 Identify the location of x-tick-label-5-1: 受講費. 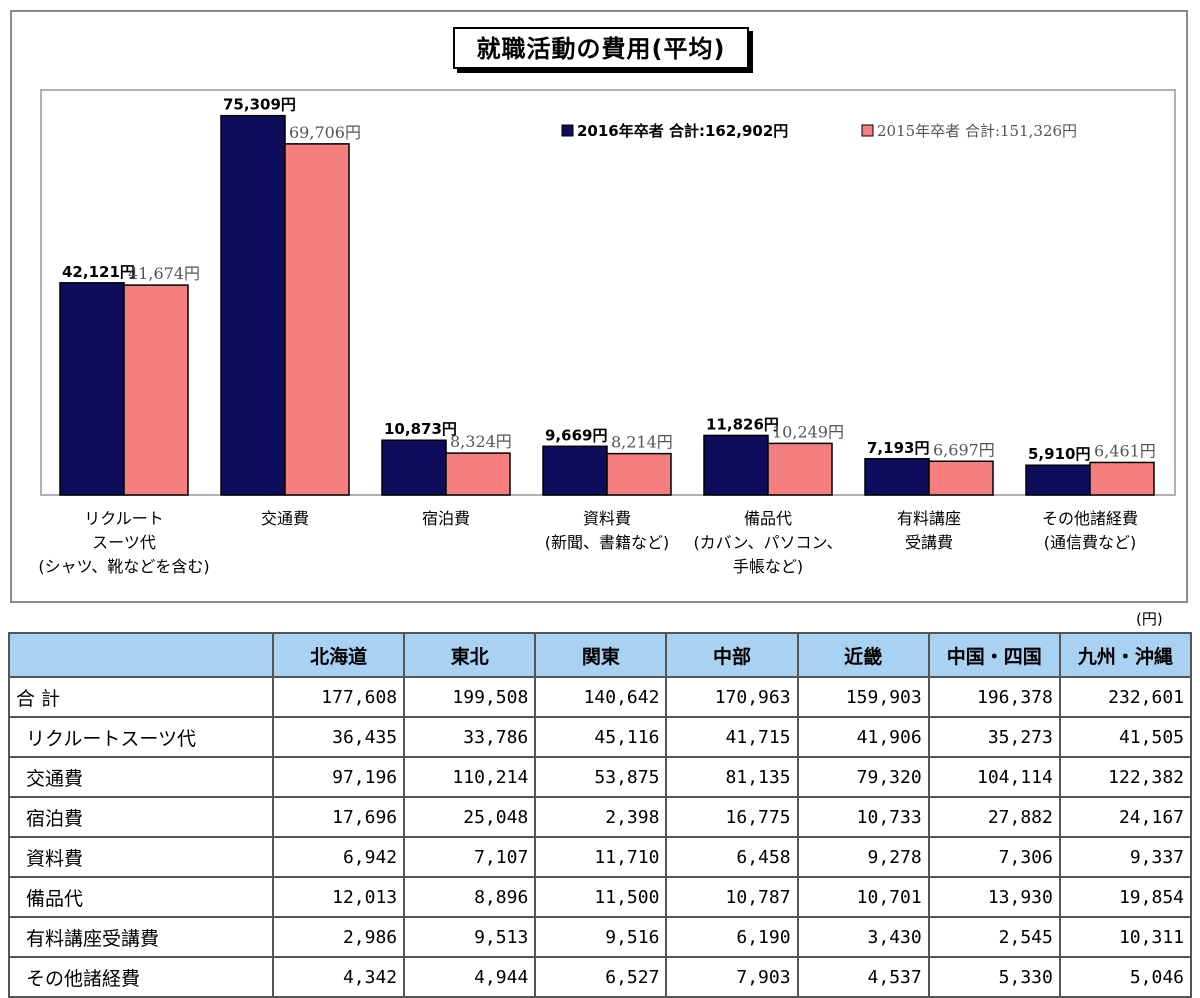
(929, 542).